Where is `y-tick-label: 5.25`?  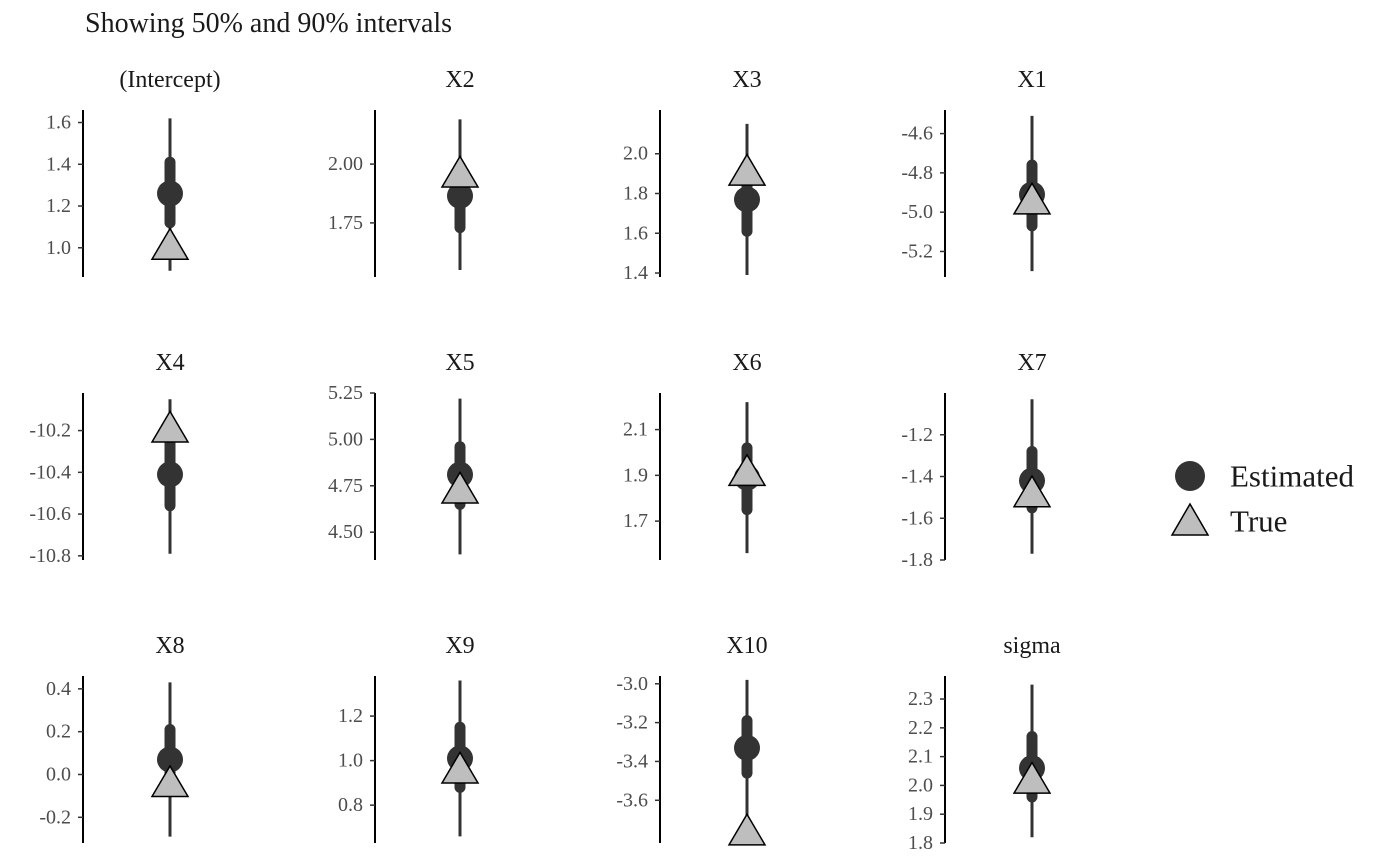 y-tick-label: 5.25 is located at coordinates (345, 393).